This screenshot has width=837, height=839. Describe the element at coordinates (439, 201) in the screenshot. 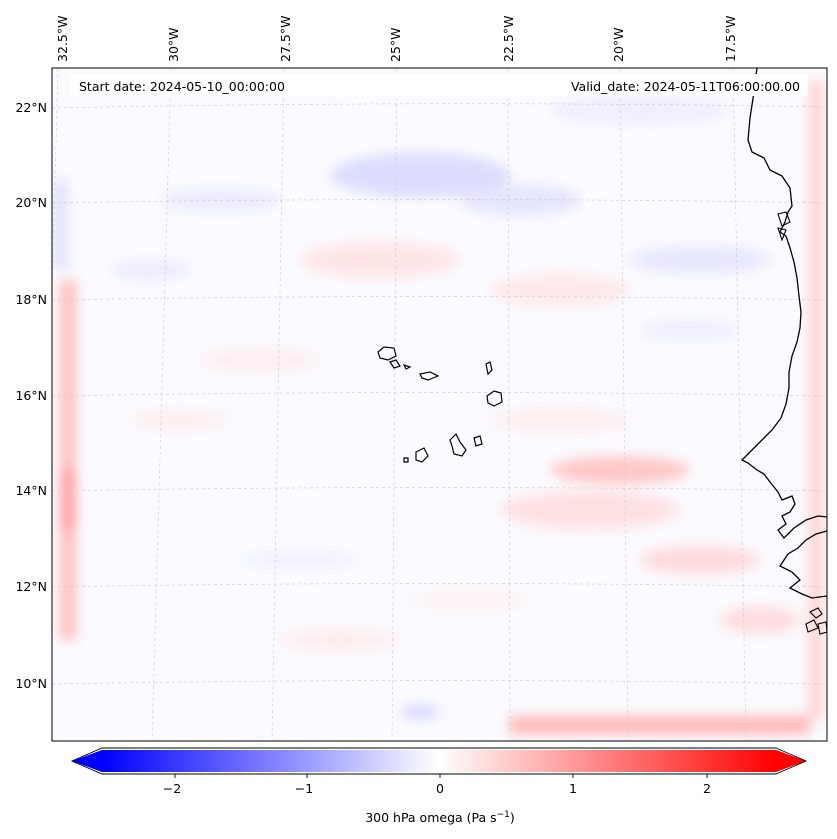

I see `parallel-20n` at that location.